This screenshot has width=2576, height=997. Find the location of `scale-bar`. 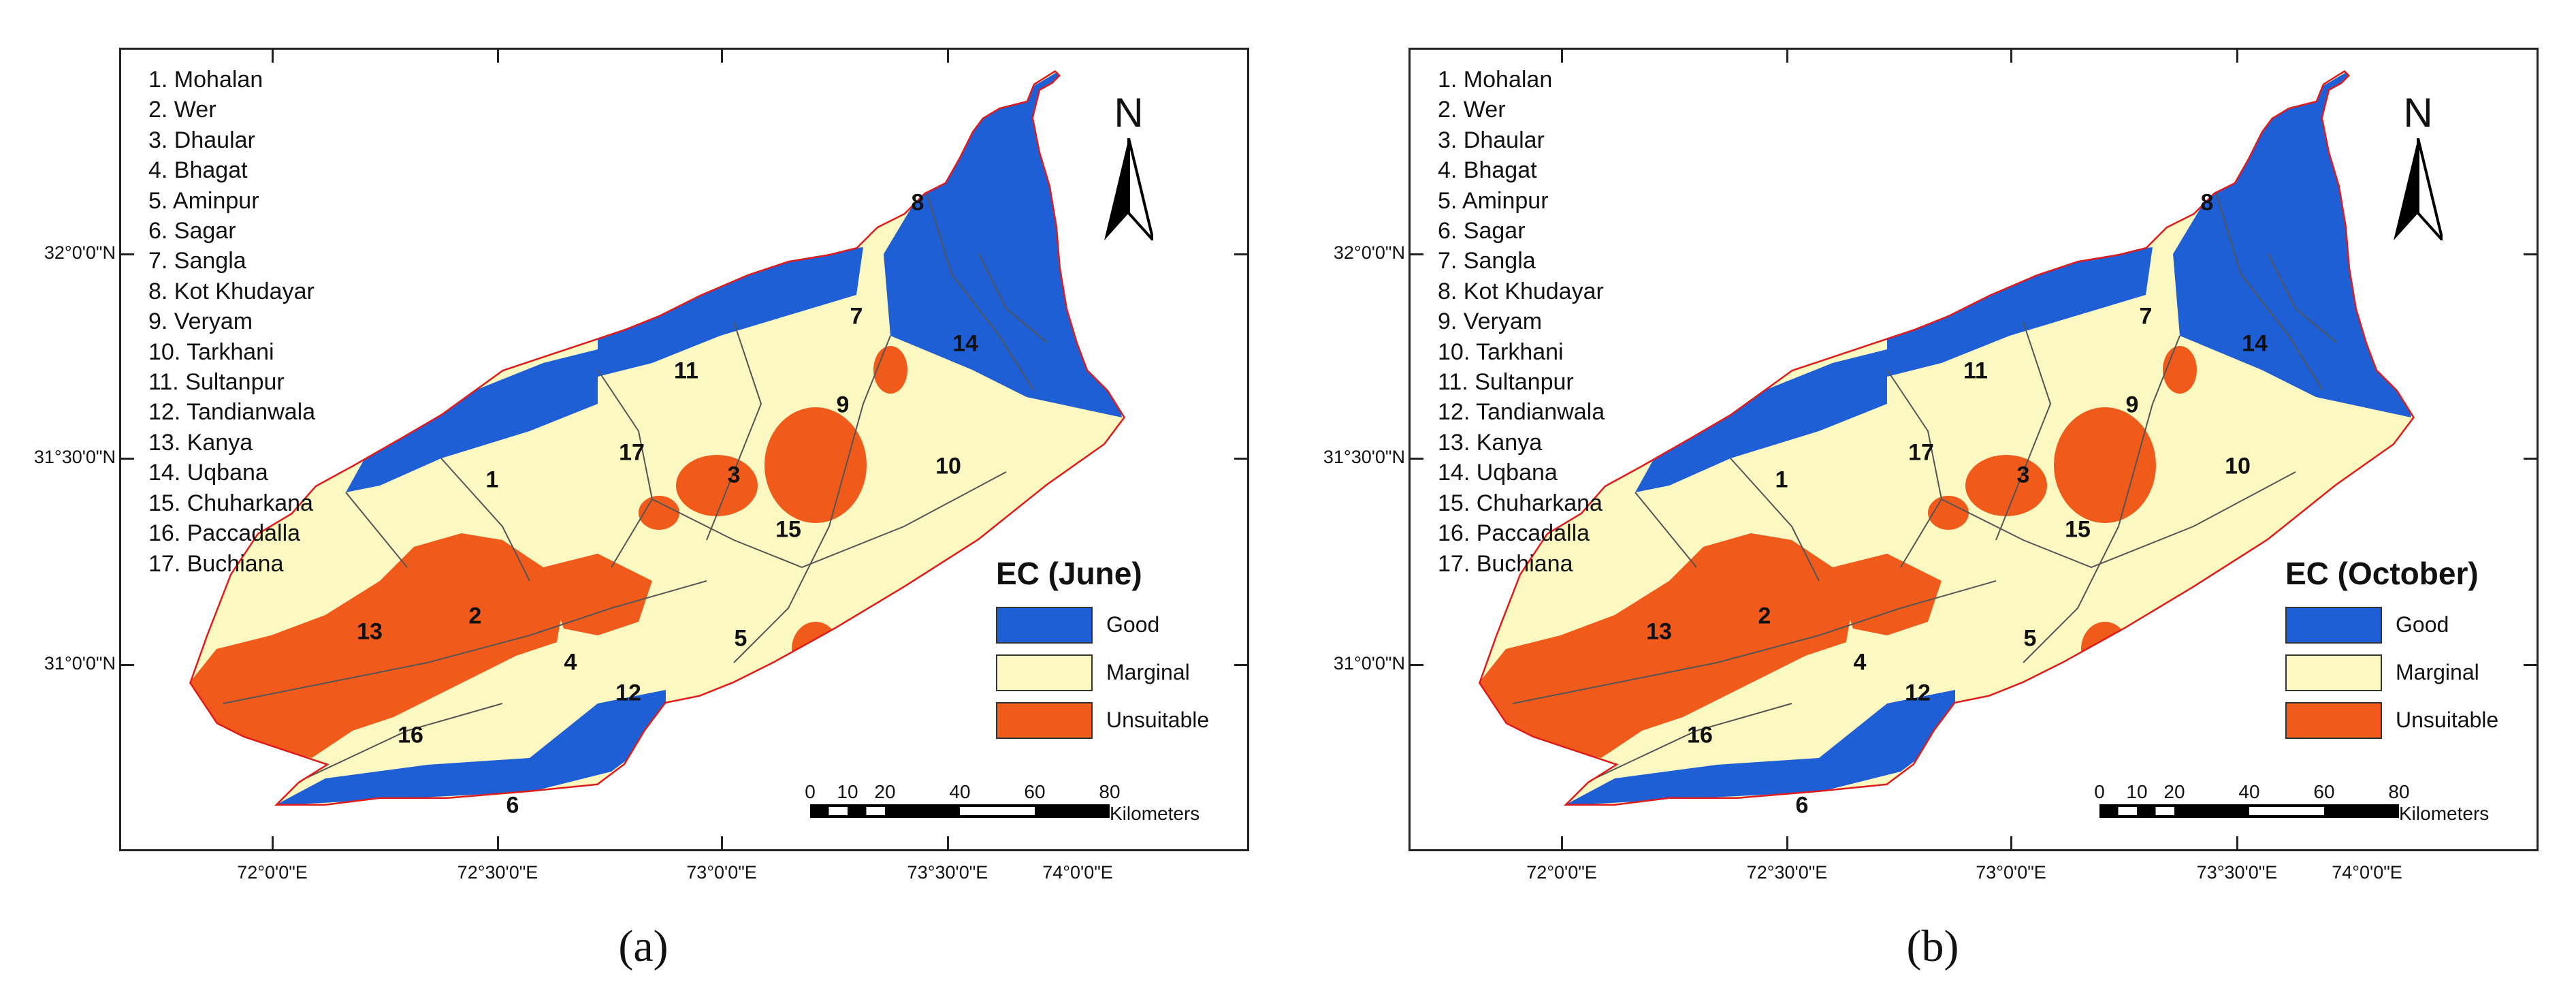

scale-bar is located at coordinates (960, 811).